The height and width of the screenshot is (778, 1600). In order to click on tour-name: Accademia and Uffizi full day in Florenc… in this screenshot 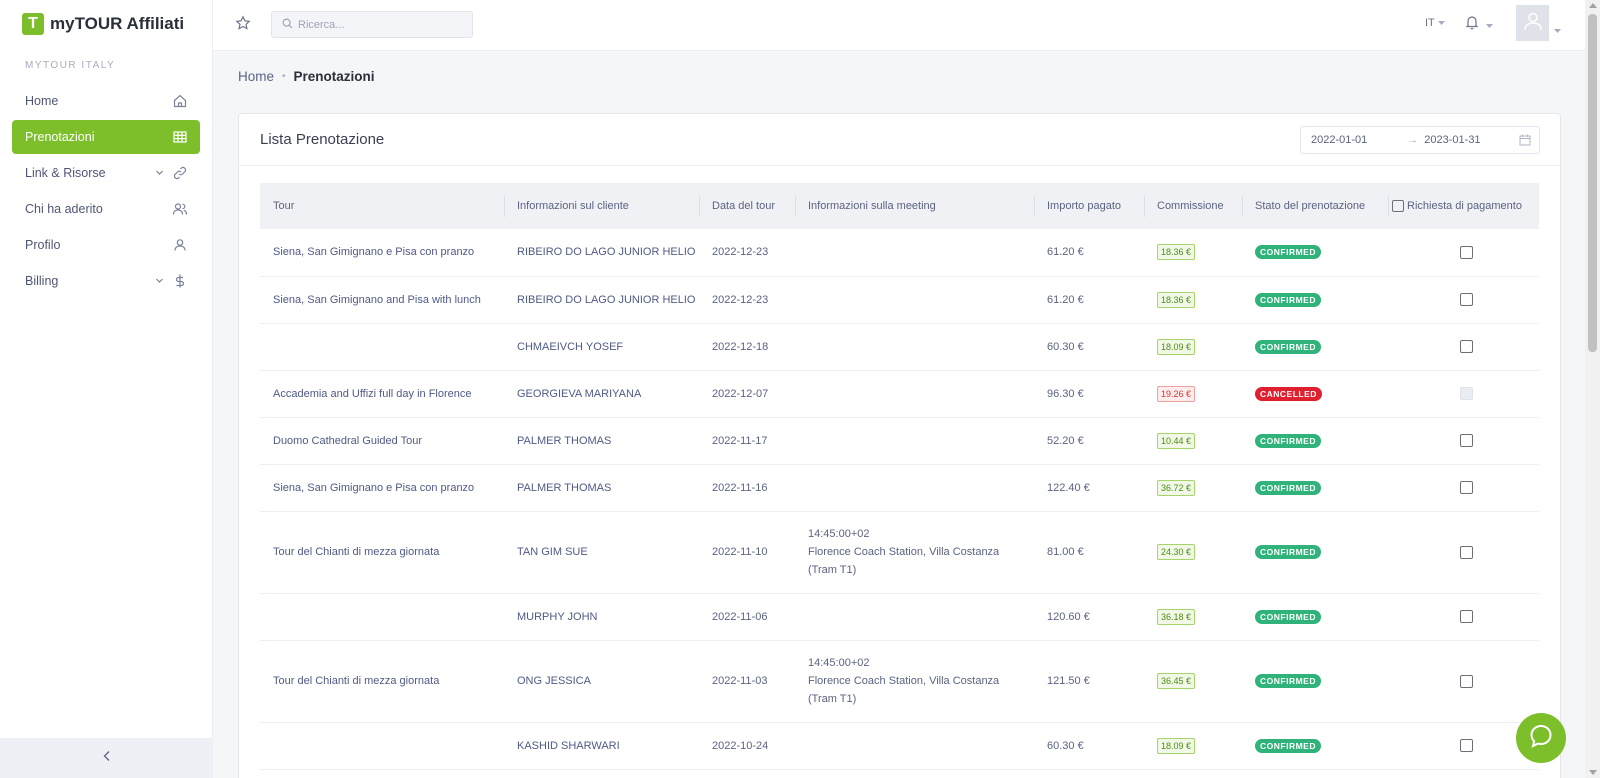, I will do `click(372, 393)`.